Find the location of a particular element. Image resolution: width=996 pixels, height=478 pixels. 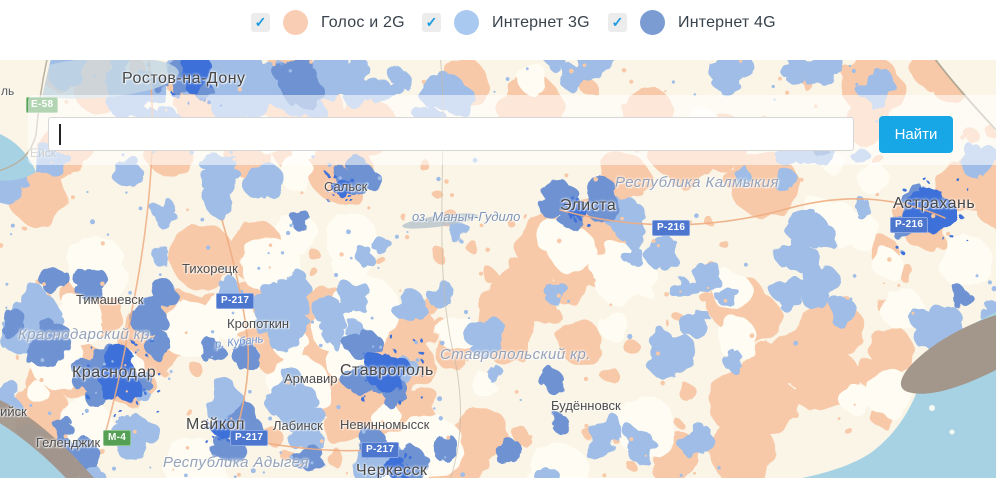

map-label: Краснодарский кр. is located at coordinates (86, 334).